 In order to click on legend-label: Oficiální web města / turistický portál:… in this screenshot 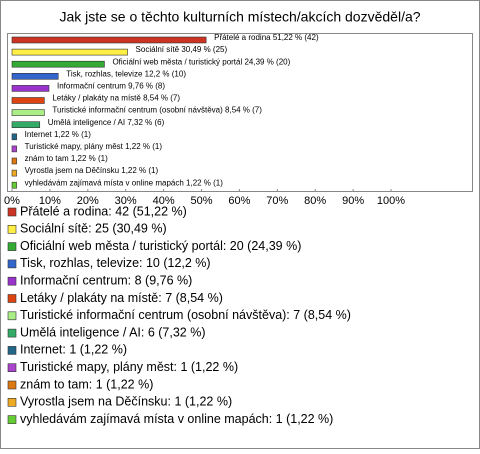, I will do `click(160, 246)`.